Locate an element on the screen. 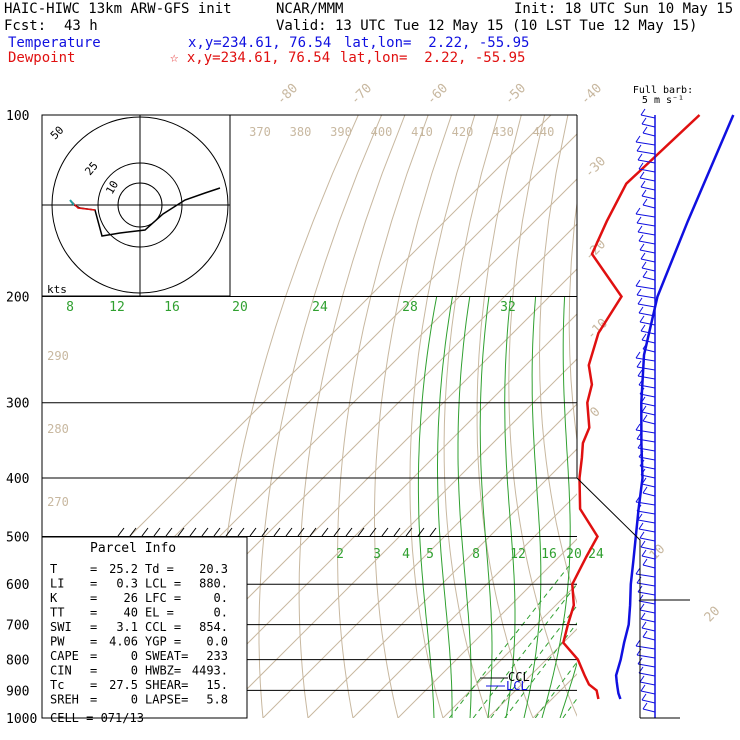  parcel-label: LAPSE= is located at coordinates (166, 700).